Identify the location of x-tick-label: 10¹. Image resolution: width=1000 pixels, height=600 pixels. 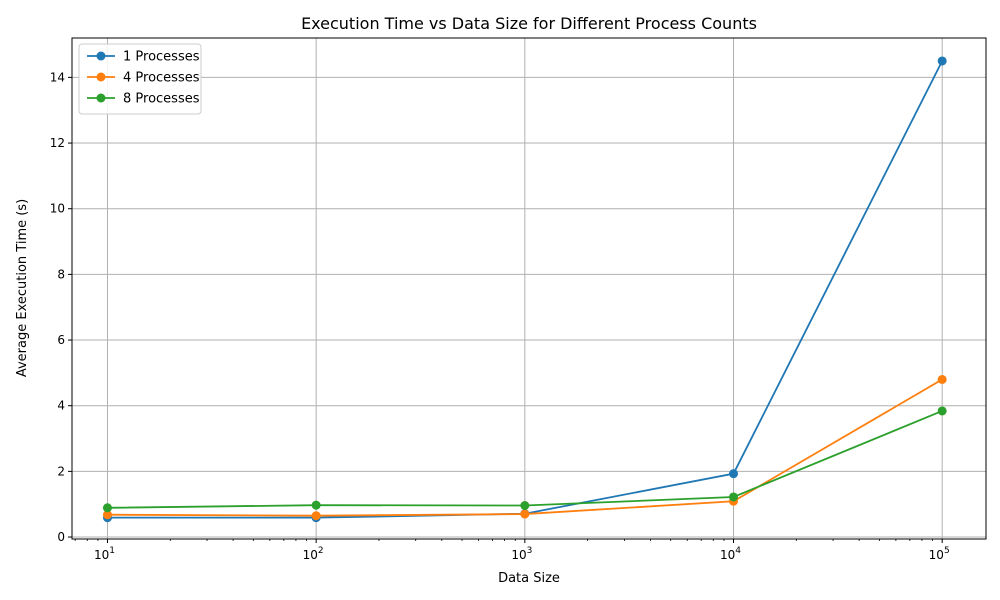
(104, 554).